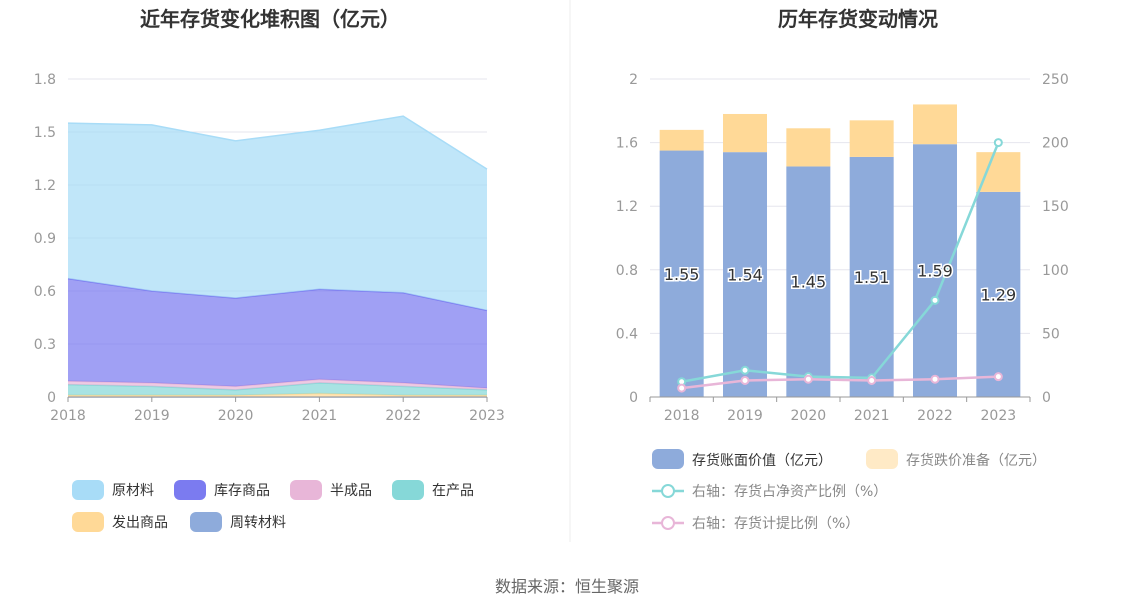 This screenshot has height=612, width=1134. Describe the element at coordinates (627, 271) in the screenshot. I see `right-y-tick-label: 0.8` at that location.